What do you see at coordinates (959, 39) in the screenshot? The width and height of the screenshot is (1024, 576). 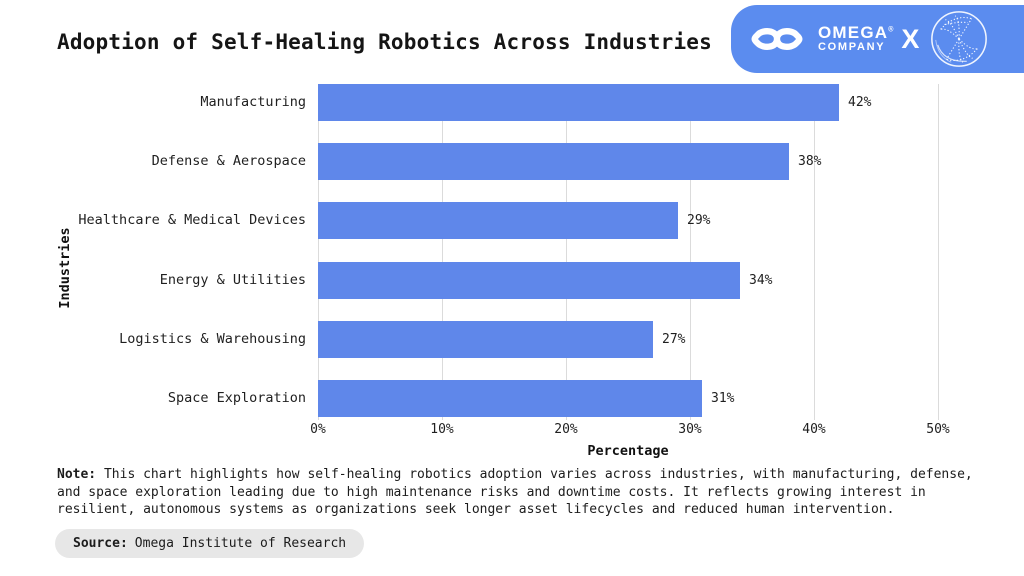 I see `sphere-logo-icon` at bounding box center [959, 39].